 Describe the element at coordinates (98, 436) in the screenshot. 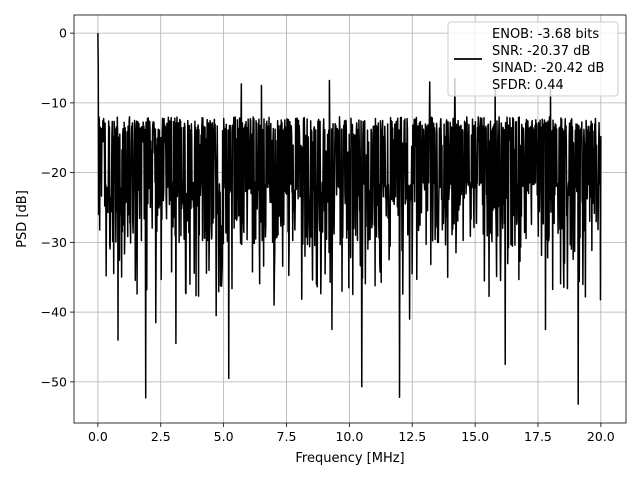

I see `x-tick-label: 0.0` at that location.